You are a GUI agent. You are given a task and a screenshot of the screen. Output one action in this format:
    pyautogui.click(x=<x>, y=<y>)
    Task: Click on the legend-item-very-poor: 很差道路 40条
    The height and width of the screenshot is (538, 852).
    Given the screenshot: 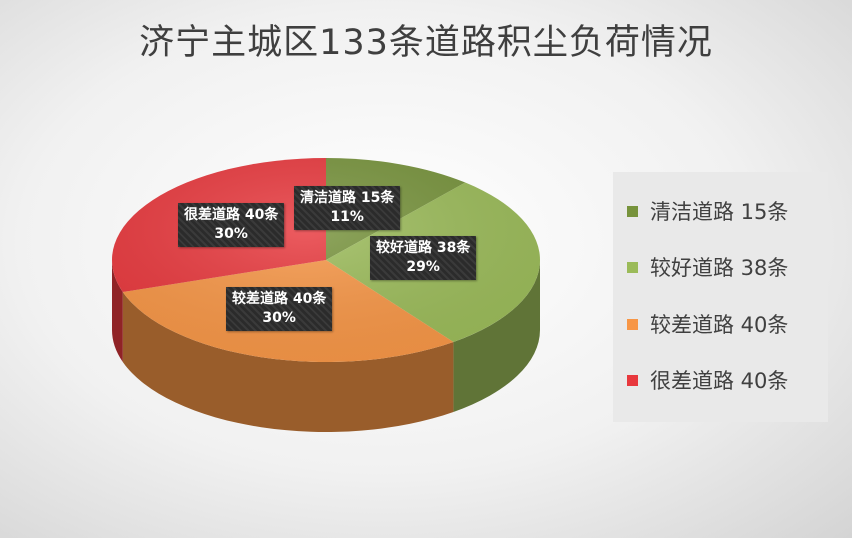 What is the action you would take?
    pyautogui.click(x=707, y=380)
    